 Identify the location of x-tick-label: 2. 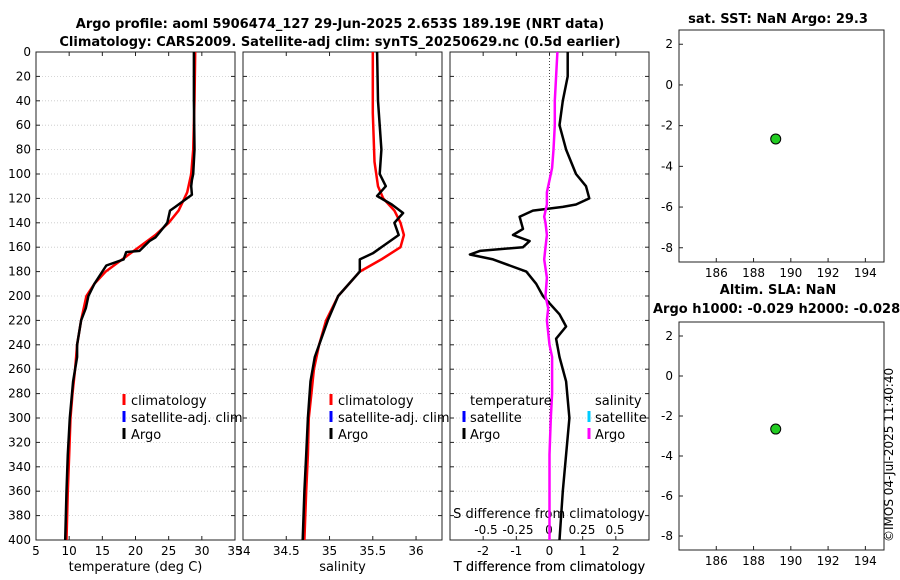
(616, 551).